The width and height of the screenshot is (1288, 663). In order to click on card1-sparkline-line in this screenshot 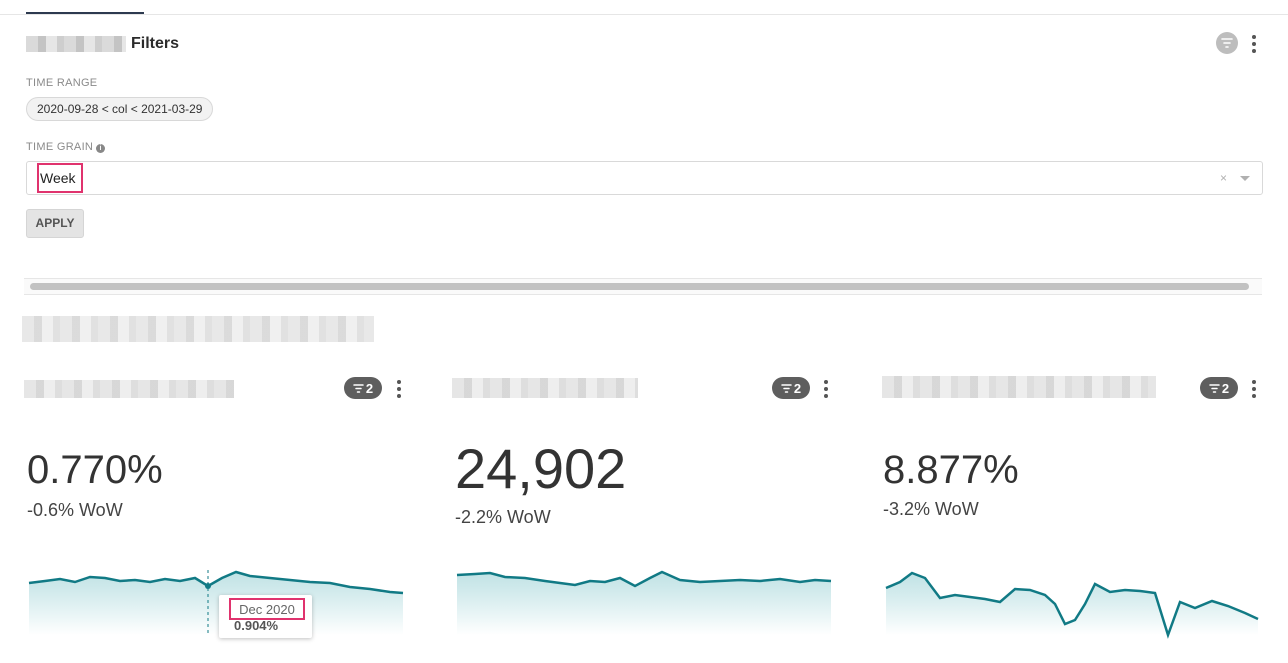, I will do `click(216, 582)`.